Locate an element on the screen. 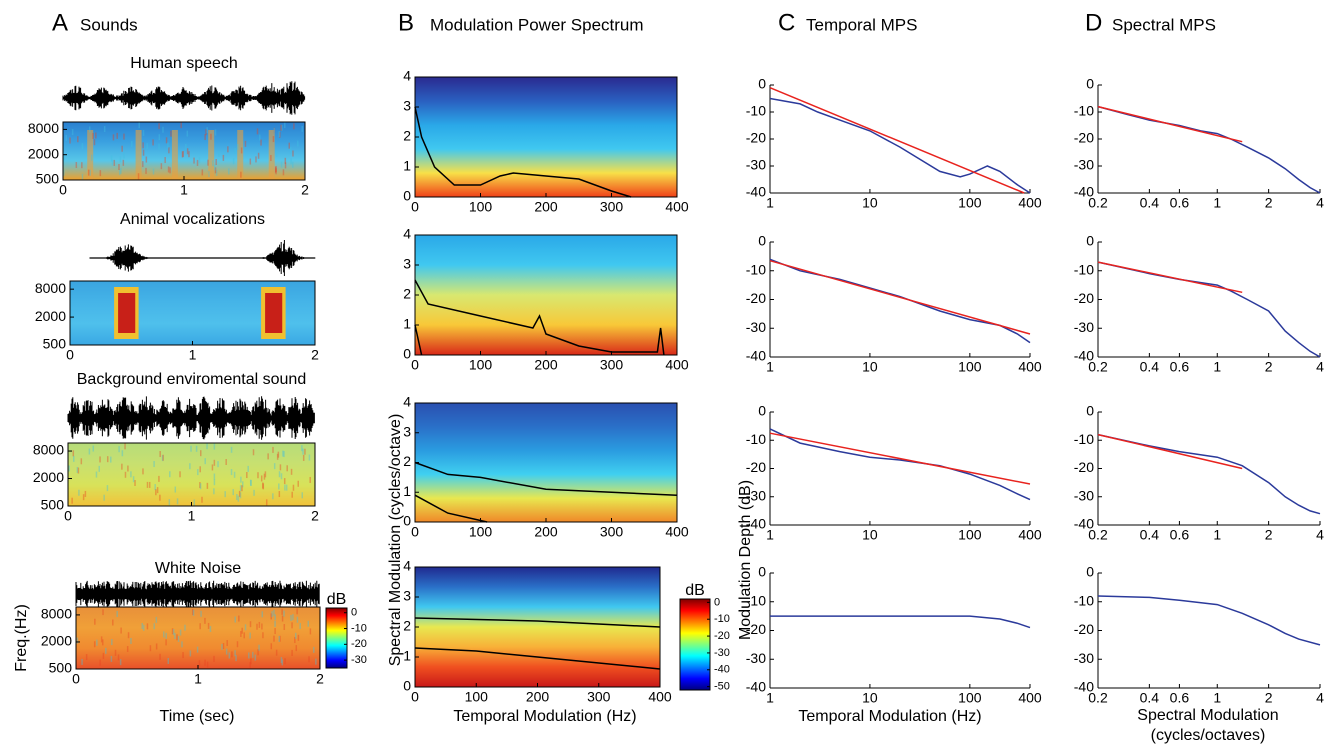 The height and width of the screenshot is (750, 1343). x-tick-label: 0.2 is located at coordinates (1098, 698).